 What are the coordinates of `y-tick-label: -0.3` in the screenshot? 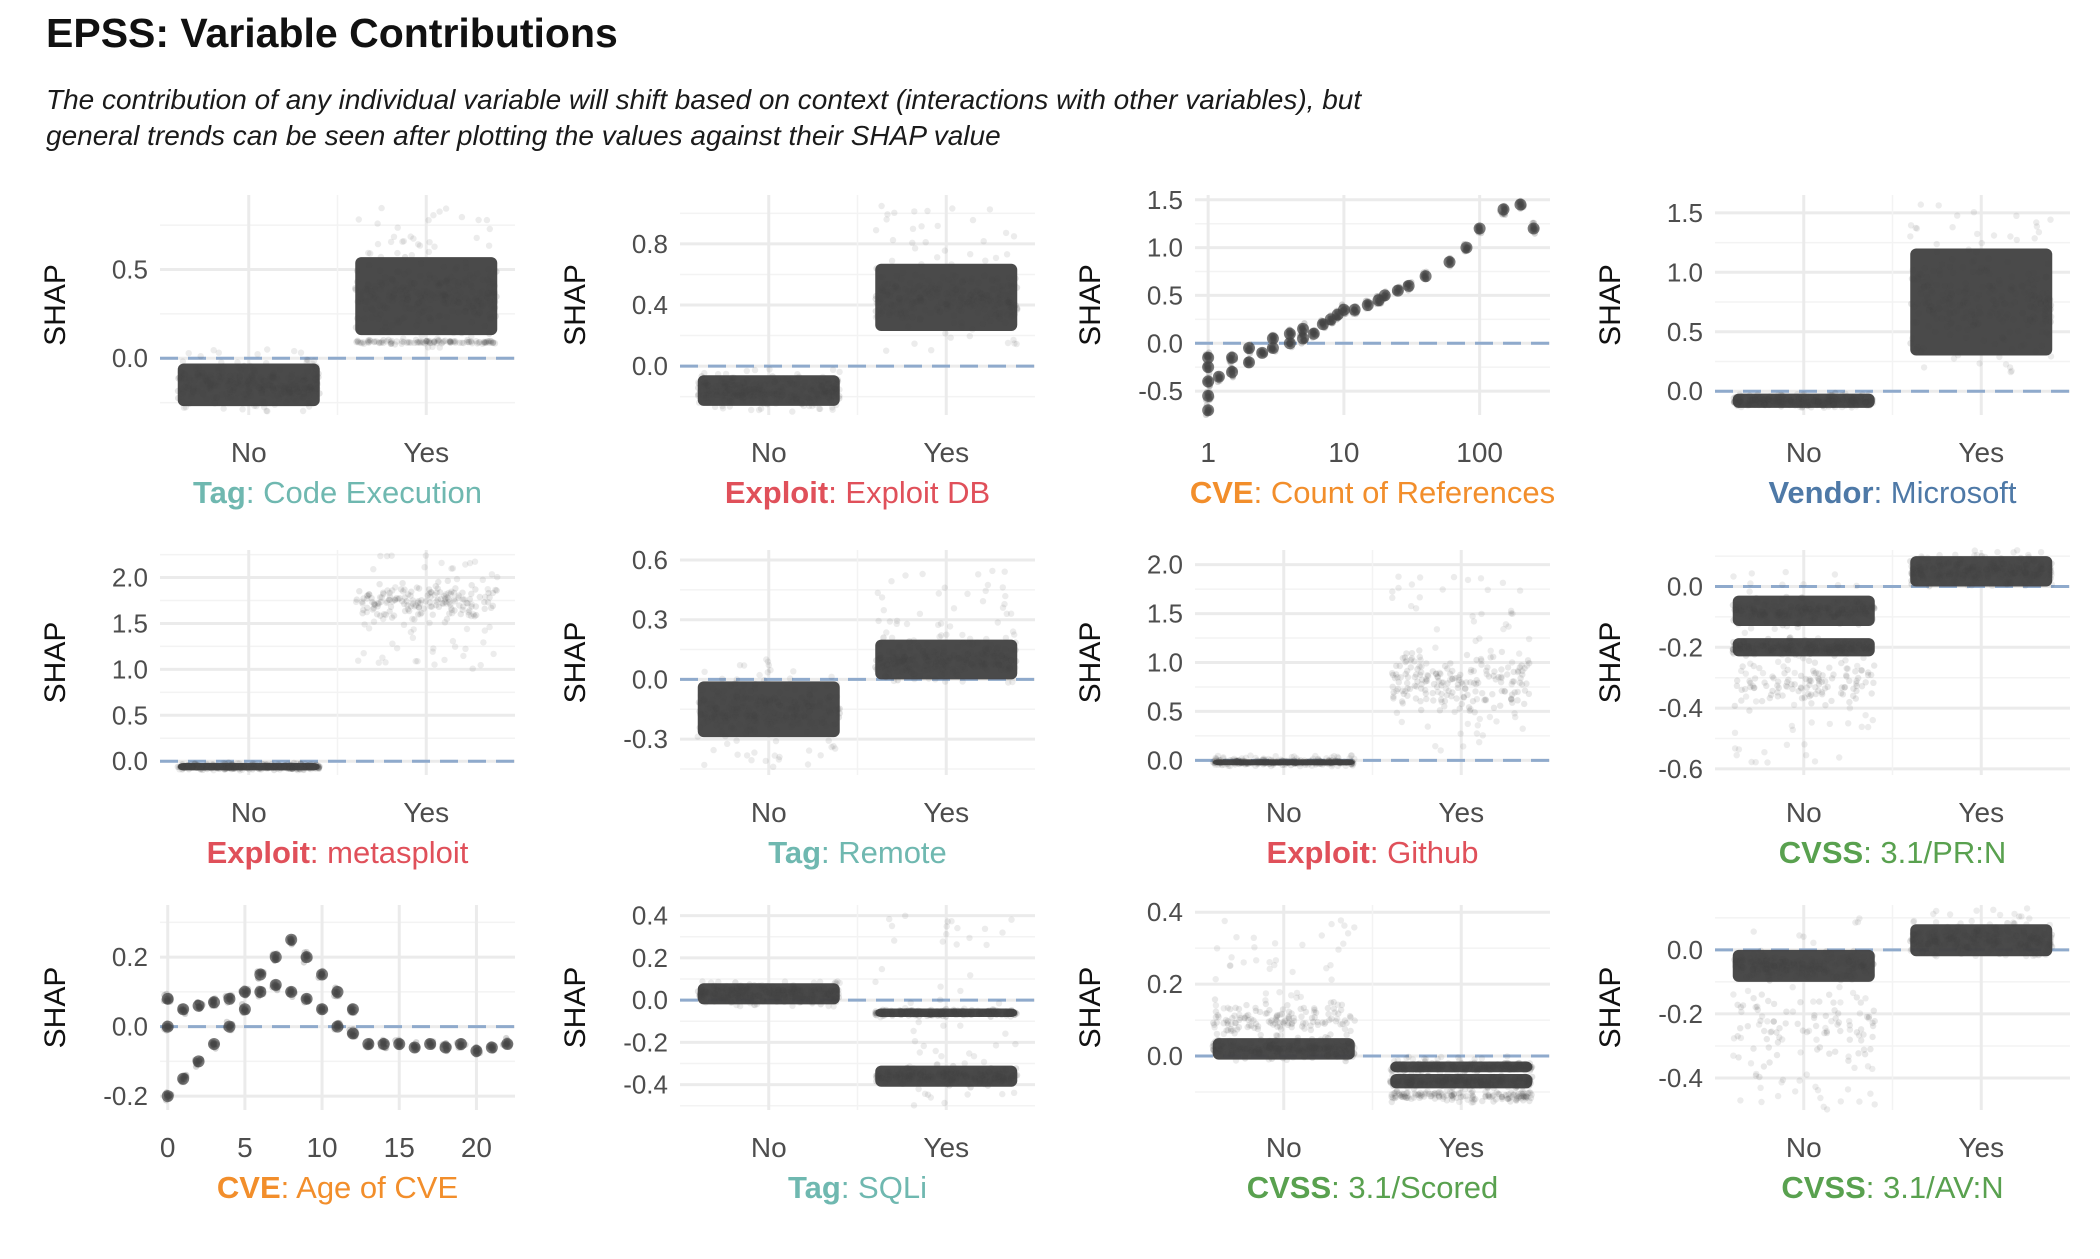 It's located at (645, 739).